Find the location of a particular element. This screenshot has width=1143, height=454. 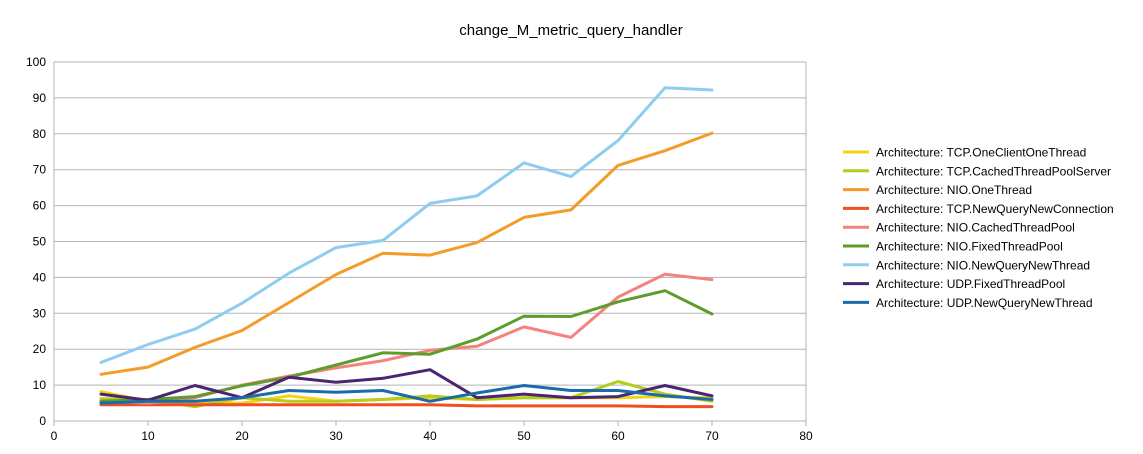

y-tick-label: 10 is located at coordinates (40, 385).